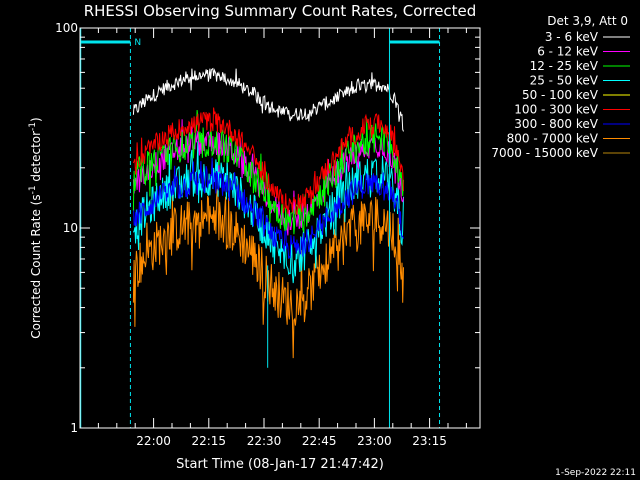 This screenshot has width=640, height=480. What do you see at coordinates (70, 228) in the screenshot?
I see `y-tick-label: 10` at bounding box center [70, 228].